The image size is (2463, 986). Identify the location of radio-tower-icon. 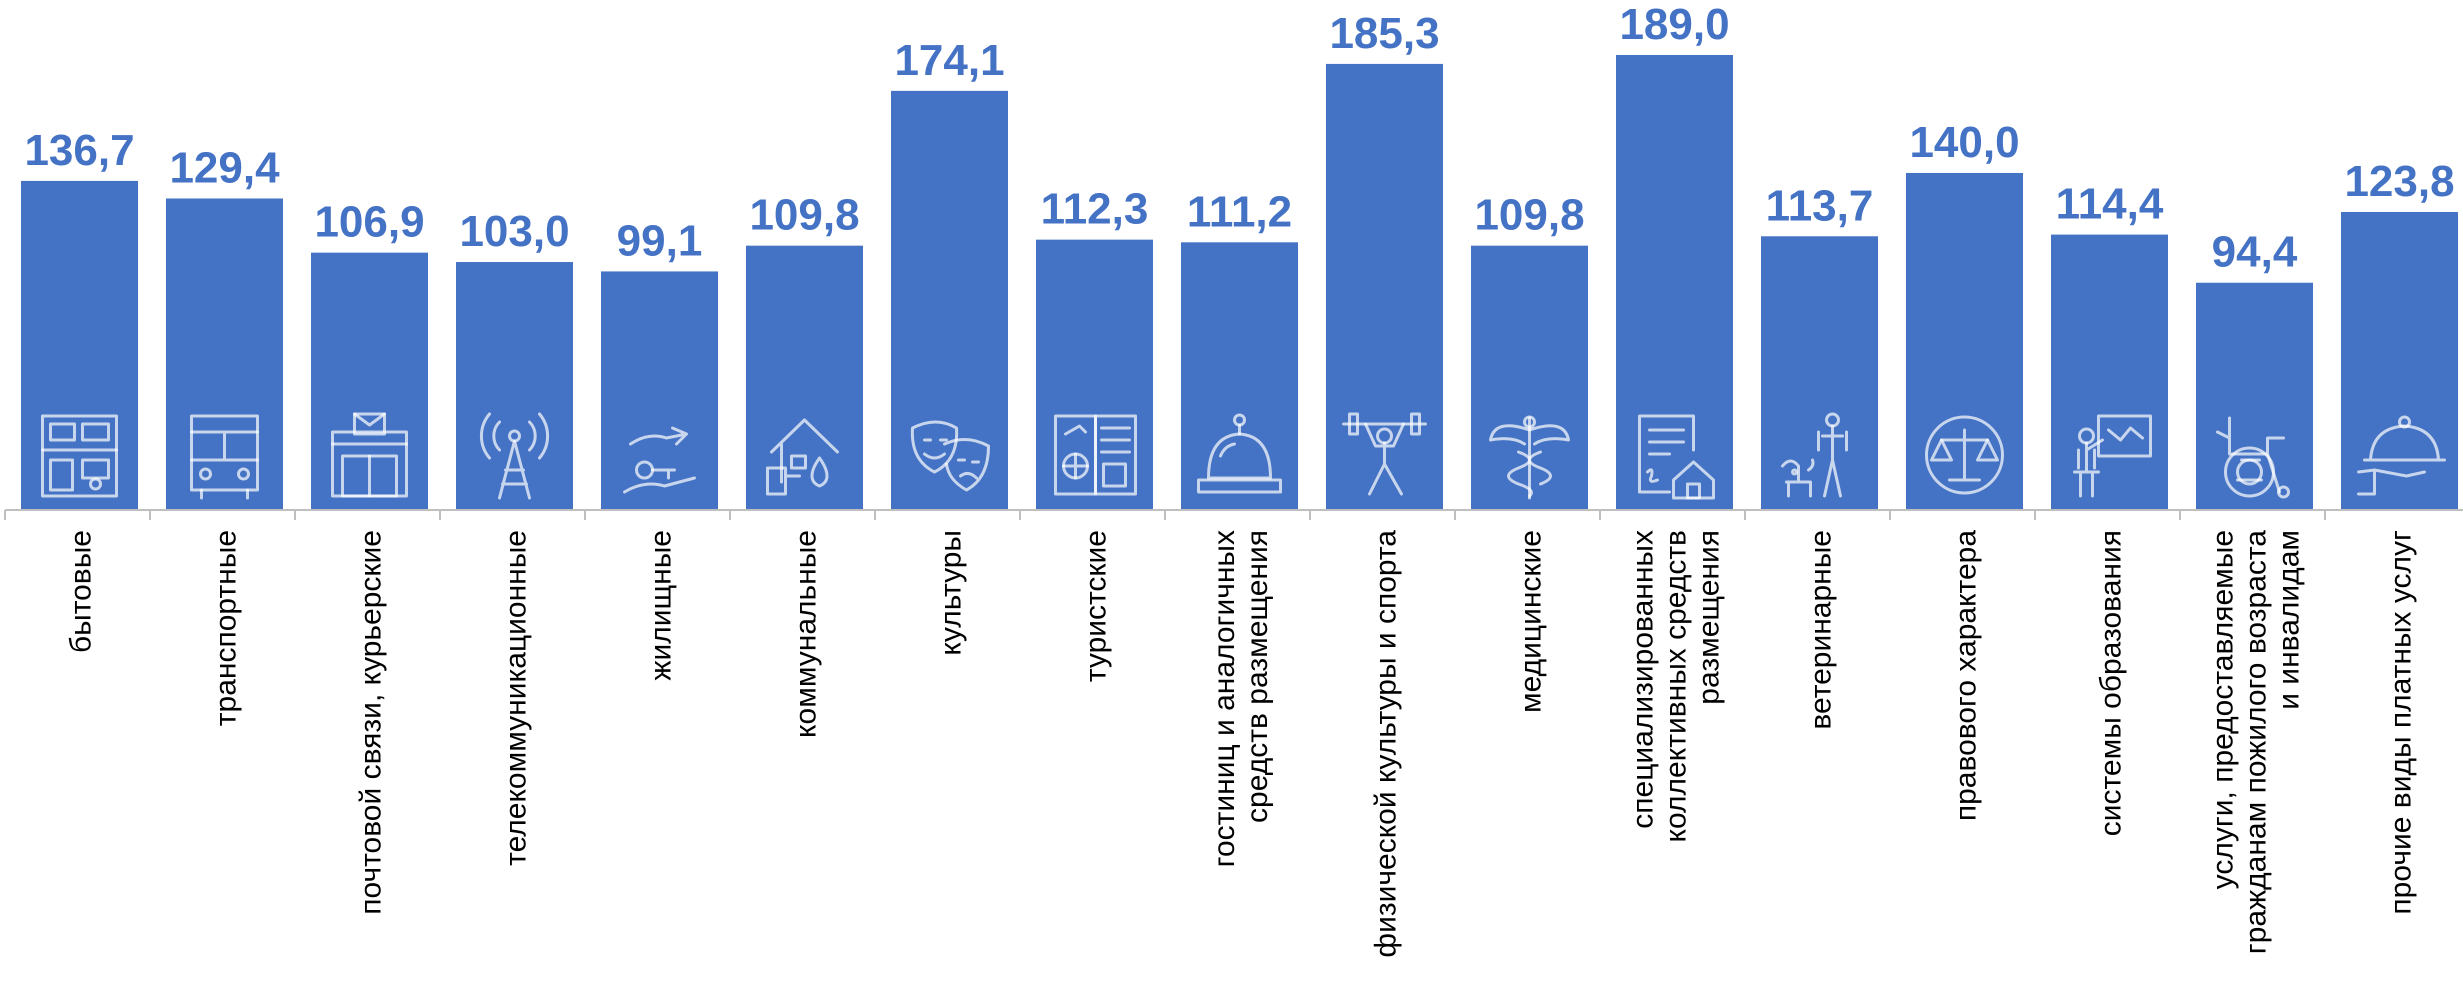
(514, 456).